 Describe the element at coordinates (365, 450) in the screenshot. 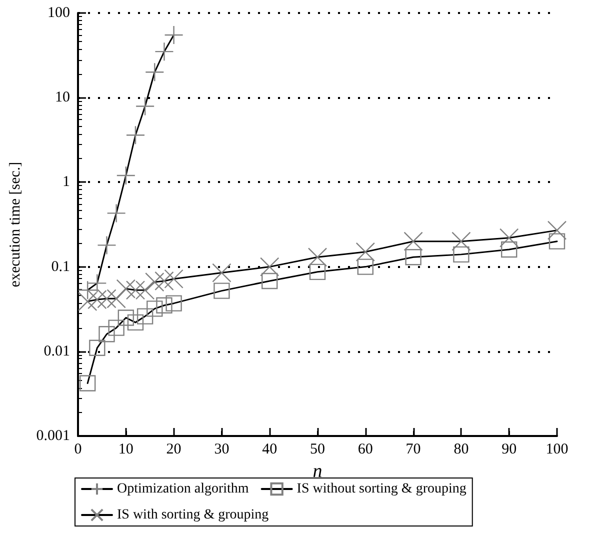

I see `x-tick-label: 60` at that location.